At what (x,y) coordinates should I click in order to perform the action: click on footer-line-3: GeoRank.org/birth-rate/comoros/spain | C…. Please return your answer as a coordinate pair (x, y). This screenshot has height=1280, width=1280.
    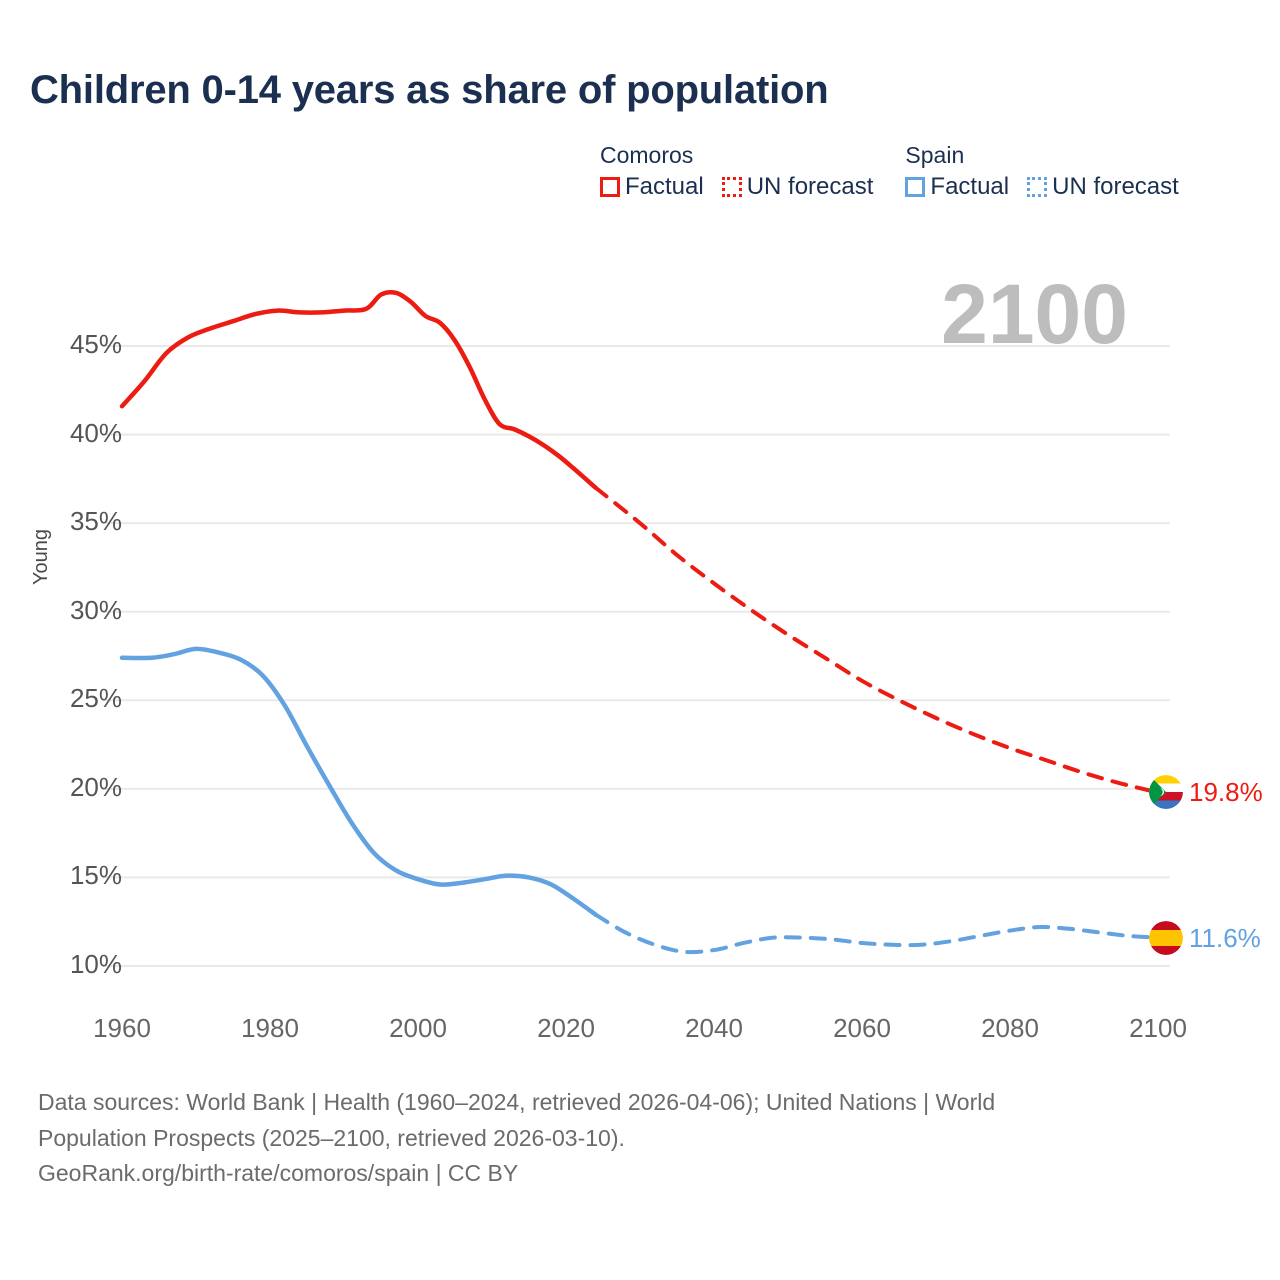
    Looking at the image, I should click on (278, 1173).